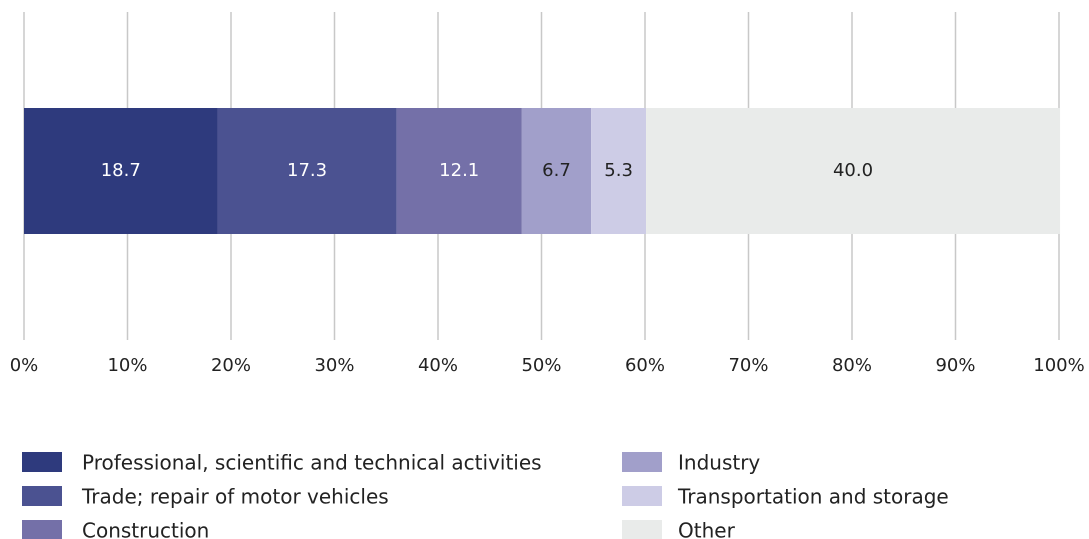 The width and height of the screenshot is (1089, 539). I want to click on legend-label: Construction, so click(145, 529).